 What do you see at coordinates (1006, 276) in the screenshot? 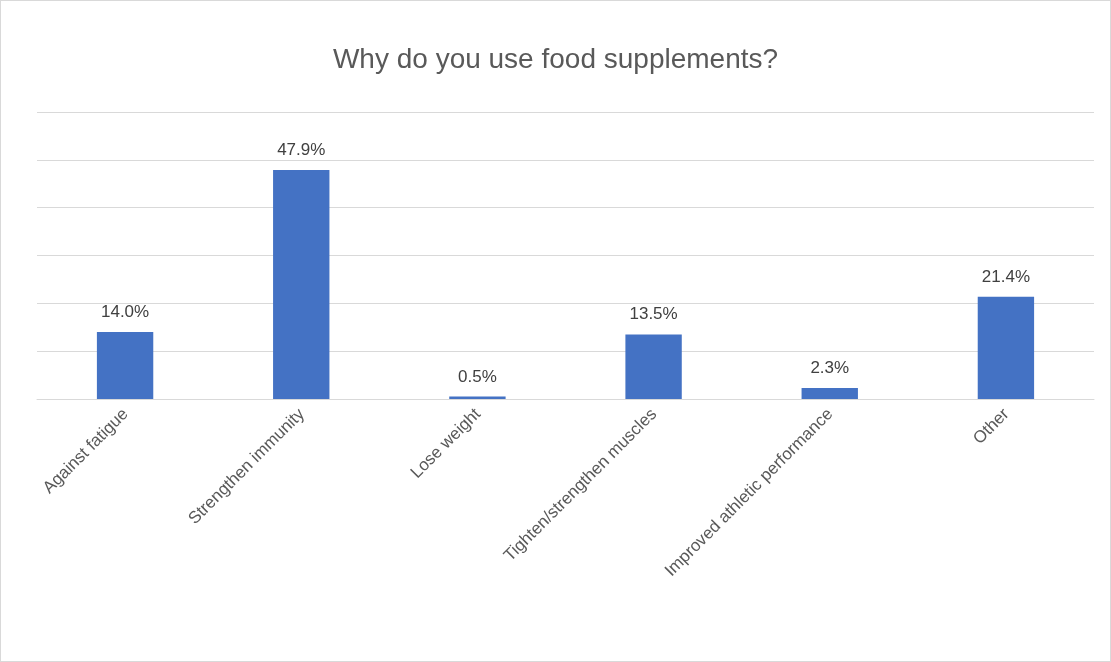
I see `data-label: 21.4%` at bounding box center [1006, 276].